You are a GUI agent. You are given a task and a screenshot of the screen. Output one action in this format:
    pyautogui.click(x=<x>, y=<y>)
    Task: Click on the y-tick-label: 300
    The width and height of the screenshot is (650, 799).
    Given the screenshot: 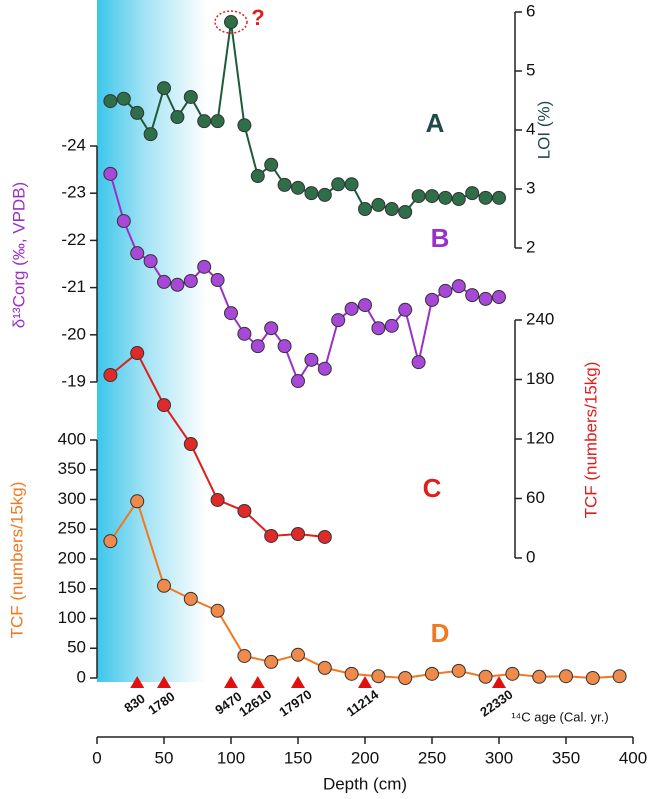 What is the action you would take?
    pyautogui.click(x=72, y=498)
    